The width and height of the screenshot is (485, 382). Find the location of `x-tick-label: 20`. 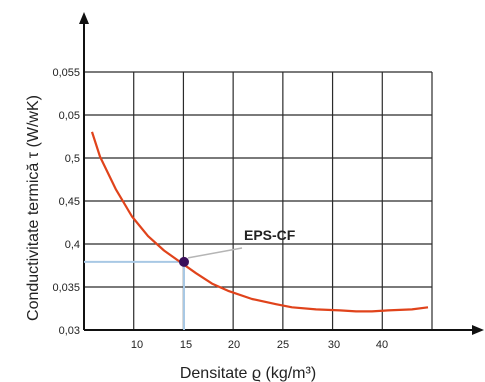

x-tick-label: 20 is located at coordinates (234, 345).